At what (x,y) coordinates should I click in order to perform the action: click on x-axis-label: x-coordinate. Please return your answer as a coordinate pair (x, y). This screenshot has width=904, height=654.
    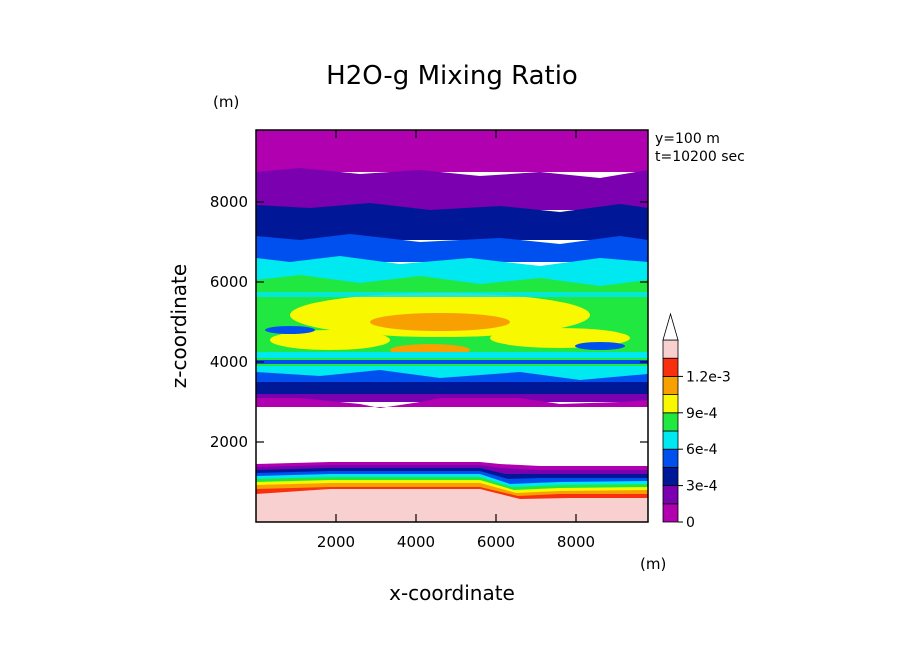
    Looking at the image, I should click on (452, 593).